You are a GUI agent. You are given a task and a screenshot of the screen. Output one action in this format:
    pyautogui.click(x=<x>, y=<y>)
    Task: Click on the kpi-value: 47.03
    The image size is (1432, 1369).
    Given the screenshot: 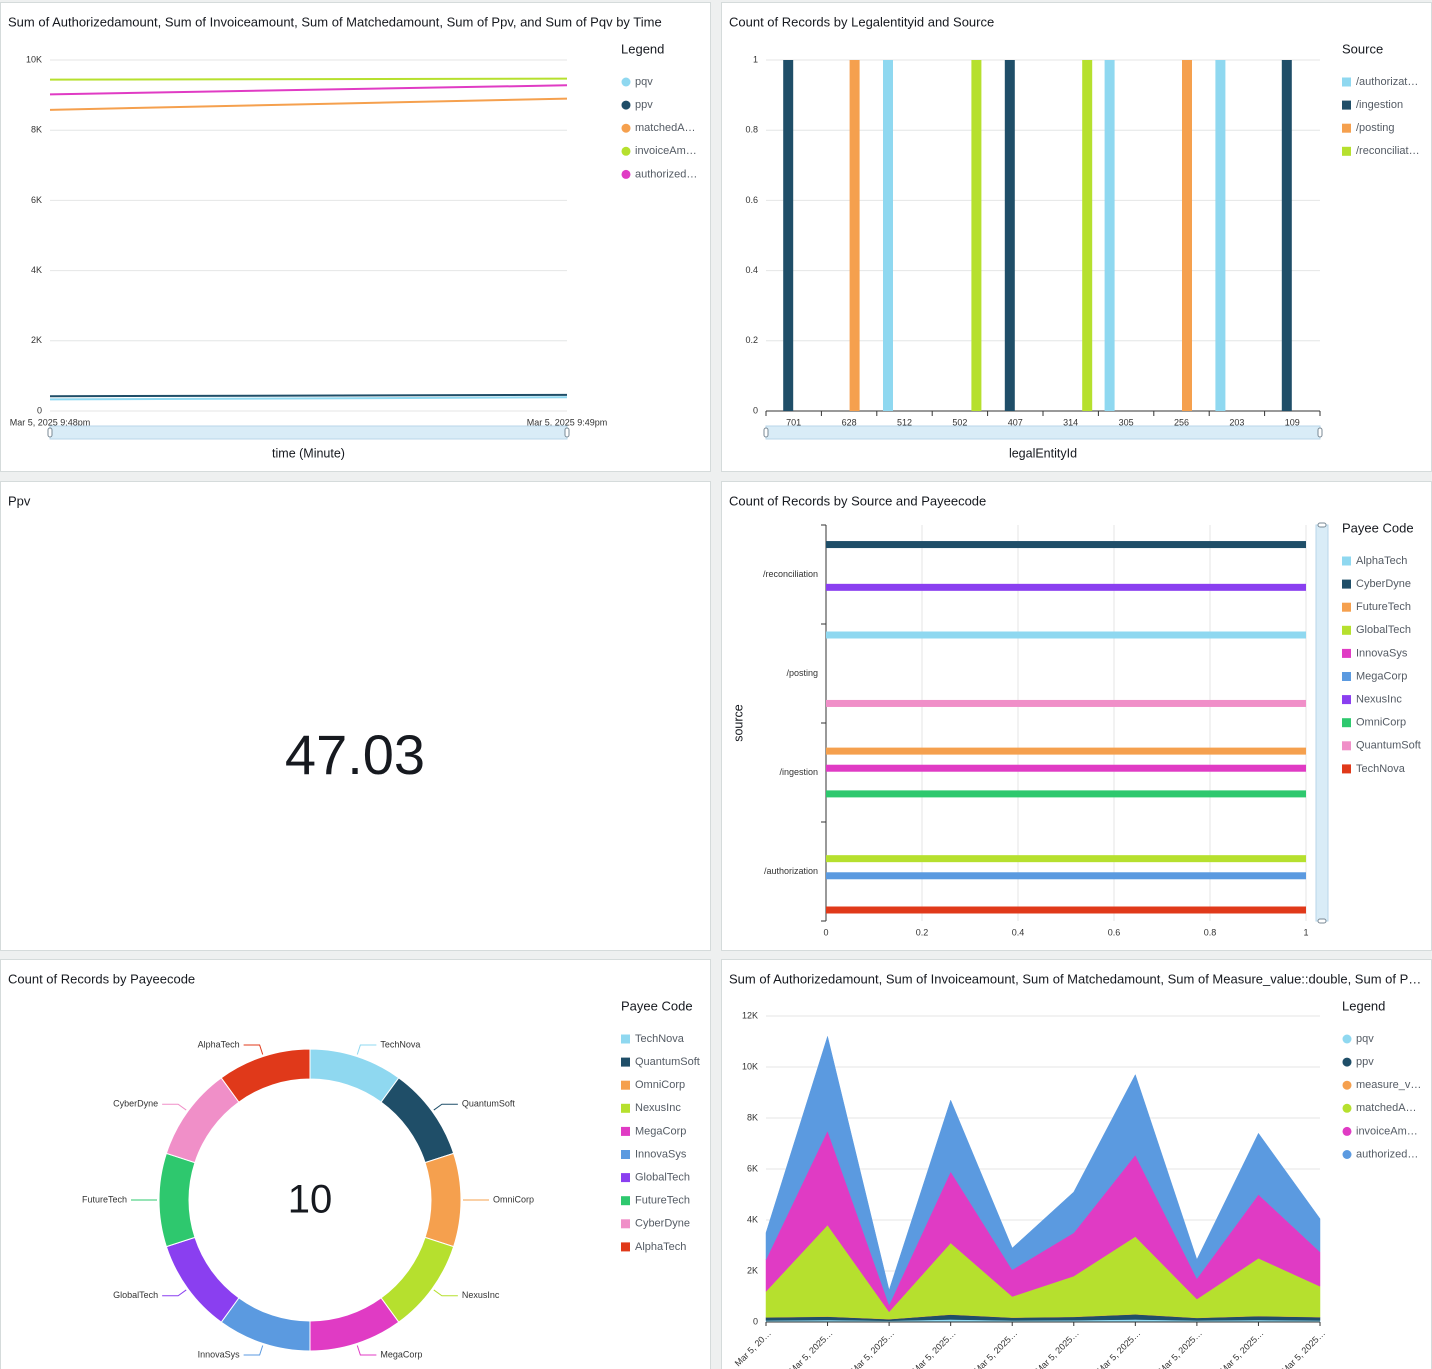 What is the action you would take?
    pyautogui.click(x=355, y=754)
    